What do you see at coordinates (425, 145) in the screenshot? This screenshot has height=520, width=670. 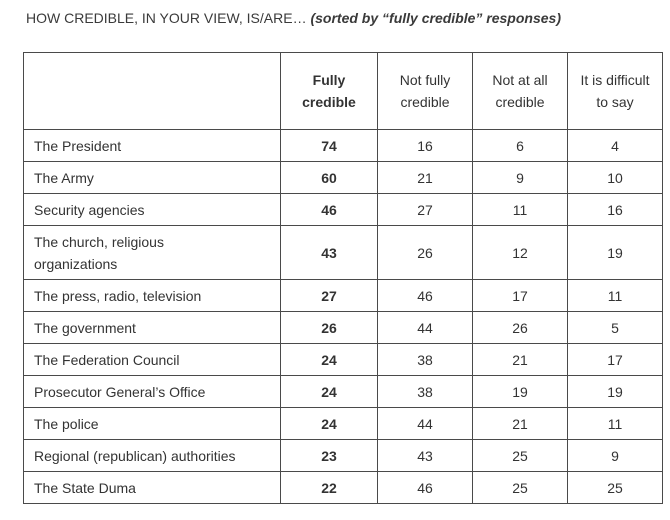 I see `cell-not-fully-credible: 16` at bounding box center [425, 145].